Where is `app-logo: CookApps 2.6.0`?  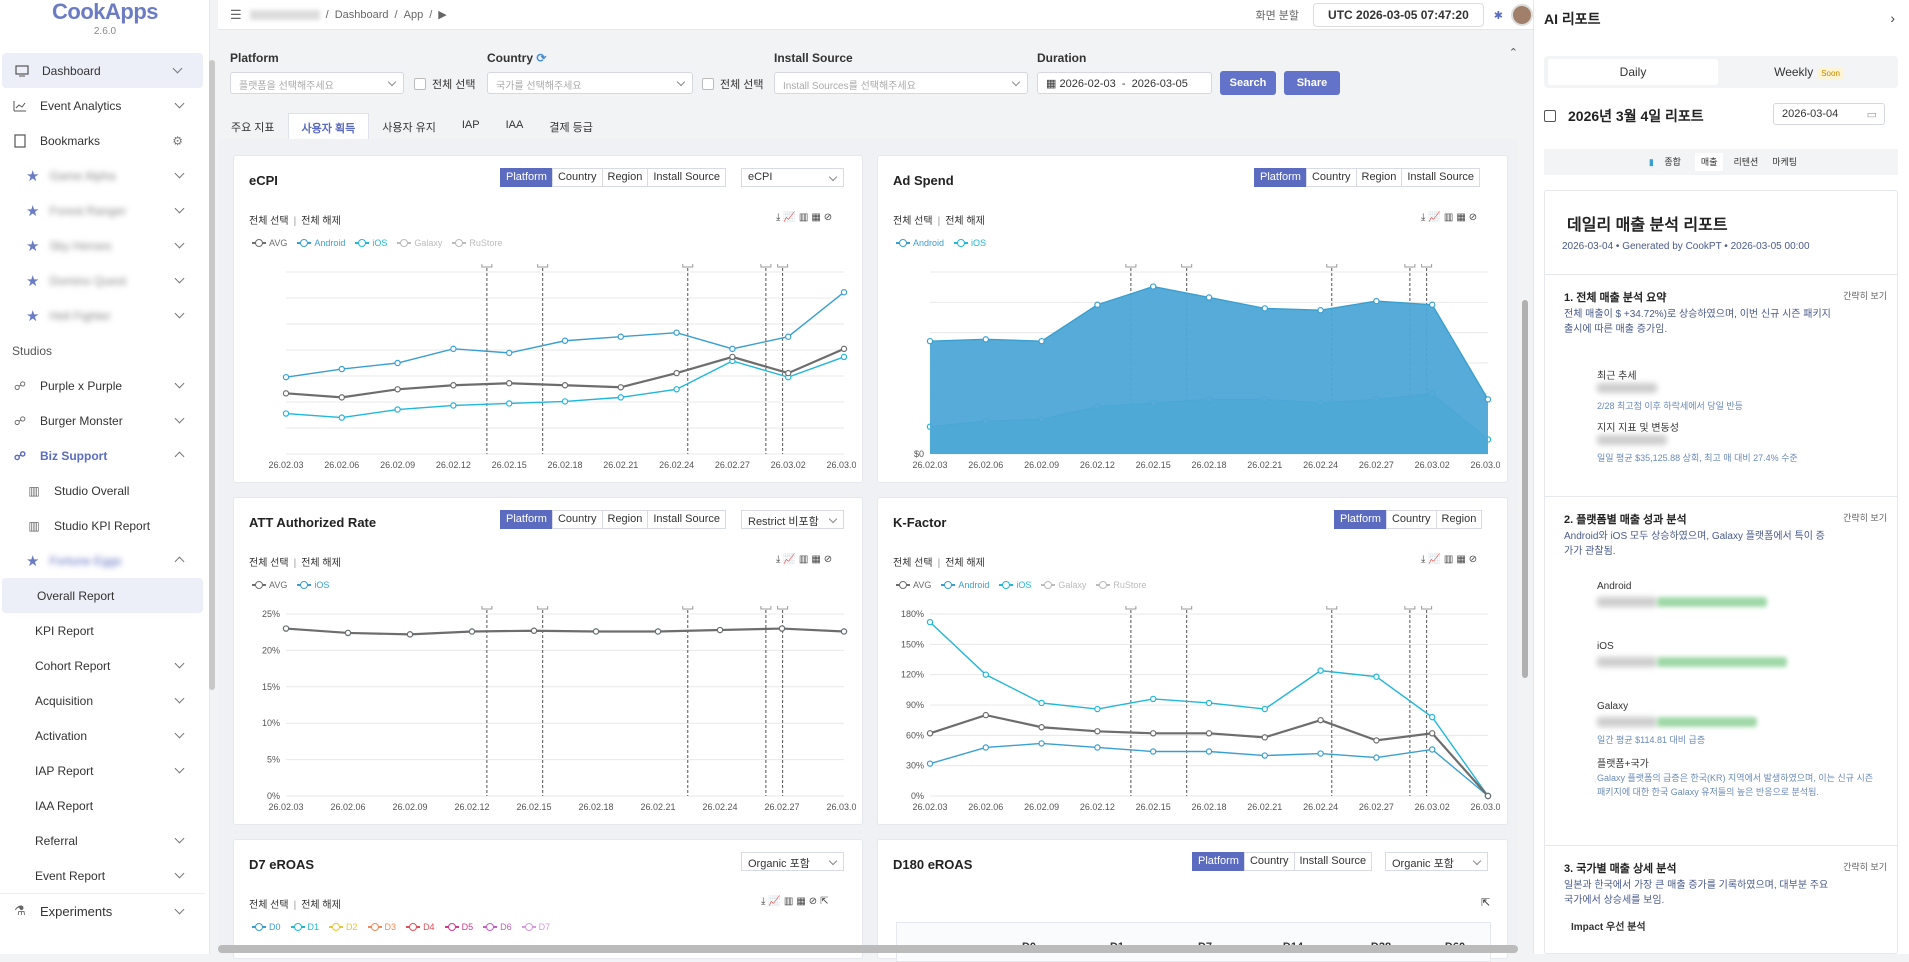
app-logo: CookApps 2.6.0 is located at coordinates (105, 18).